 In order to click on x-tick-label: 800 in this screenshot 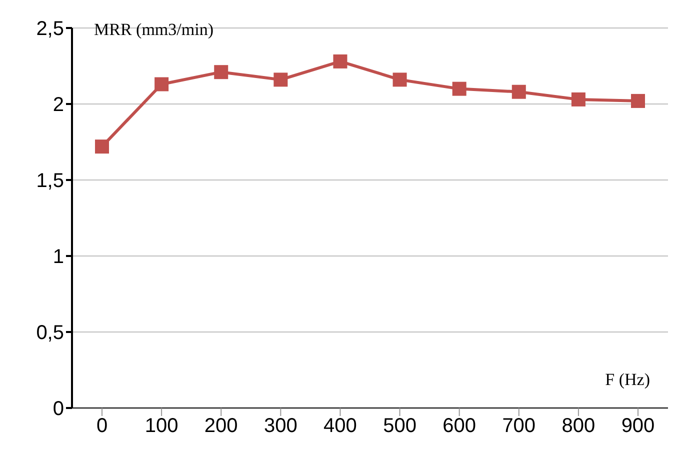, I will do `click(579, 426)`.